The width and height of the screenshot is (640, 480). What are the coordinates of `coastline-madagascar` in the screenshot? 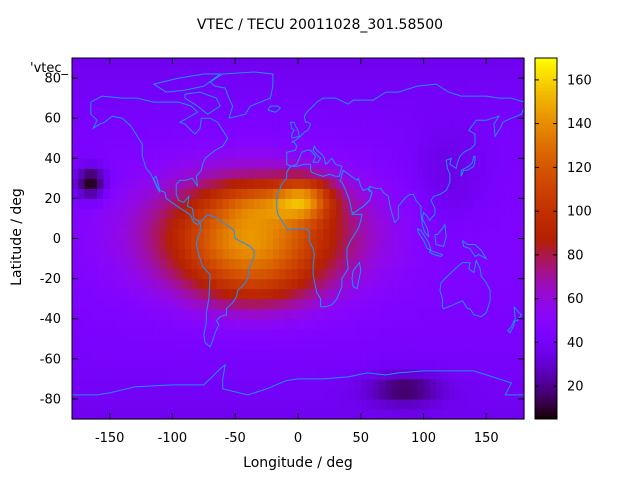 It's located at (356, 275).